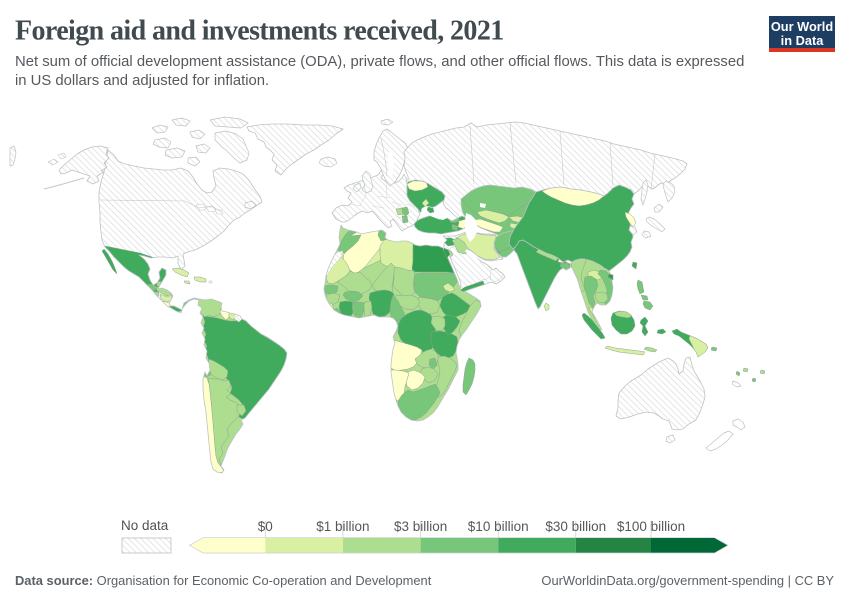 Image resolution: width=850 pixels, height=600 pixels. What do you see at coordinates (651, 526) in the screenshot?
I see `svg-text: $100 billion` at bounding box center [651, 526].